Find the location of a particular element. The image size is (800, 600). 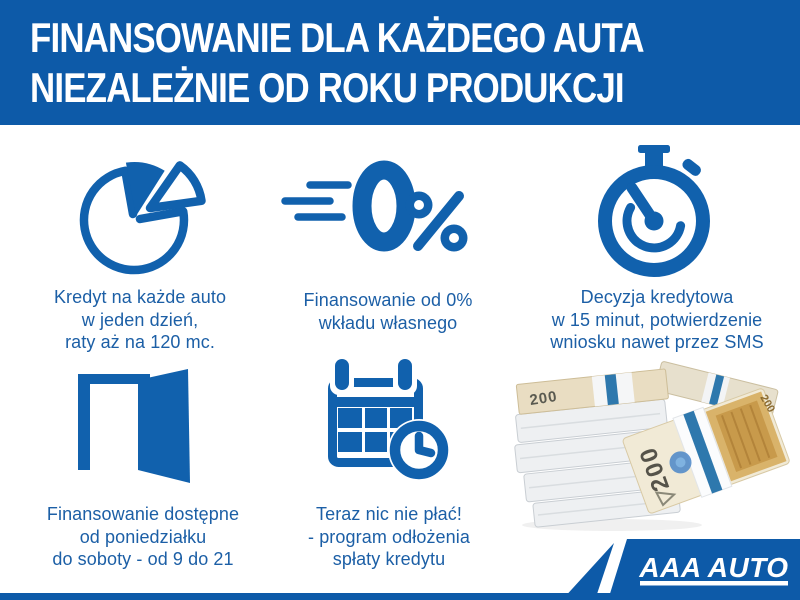

caption-line: - program odłożenia is located at coordinates (389, 536).